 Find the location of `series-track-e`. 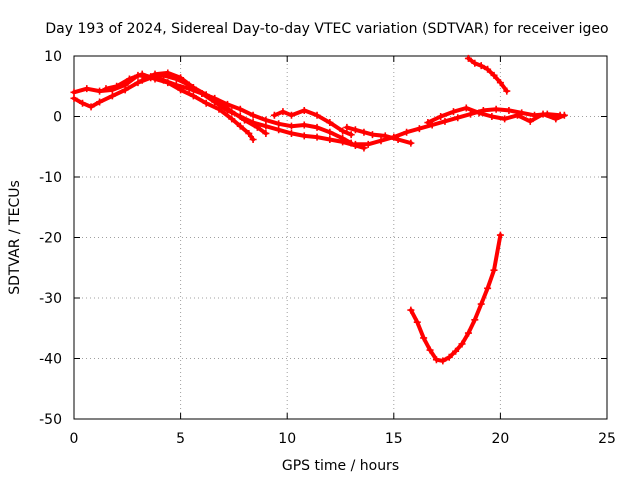

series-track-e is located at coordinates (312, 122).